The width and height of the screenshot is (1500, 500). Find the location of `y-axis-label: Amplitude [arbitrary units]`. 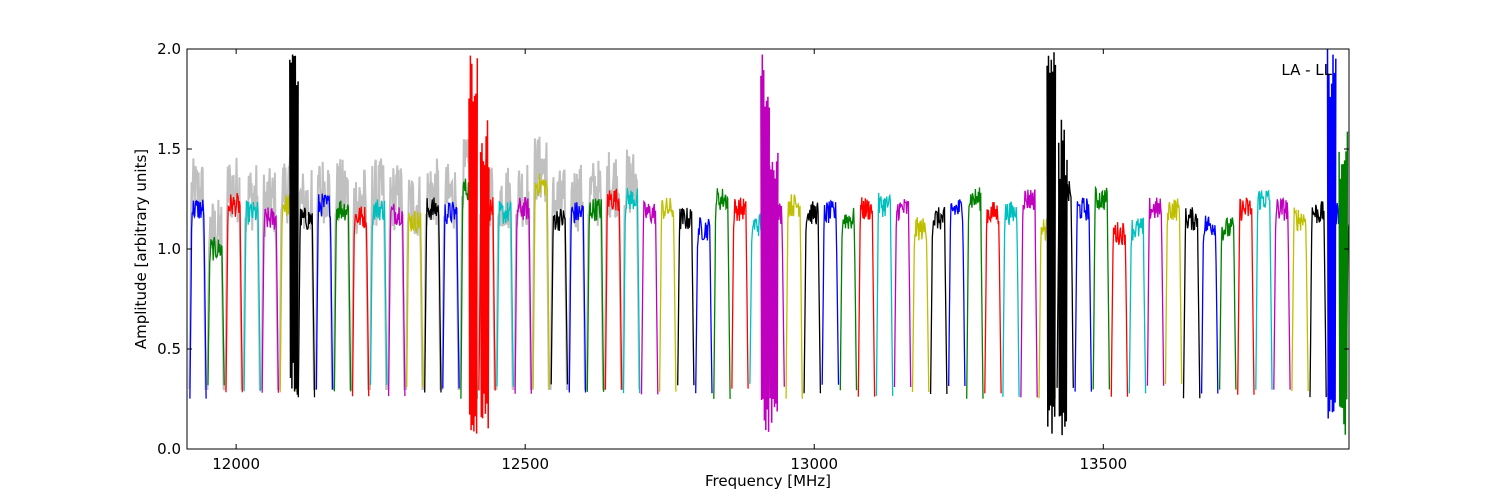

y-axis-label: Amplitude [arbitrary units] is located at coordinates (141, 249).